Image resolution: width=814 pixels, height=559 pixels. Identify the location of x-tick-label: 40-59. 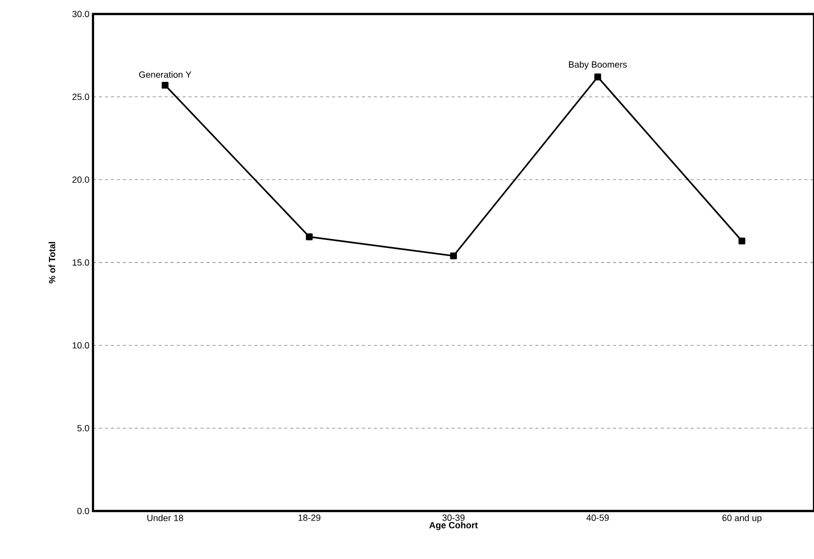
(597, 517).